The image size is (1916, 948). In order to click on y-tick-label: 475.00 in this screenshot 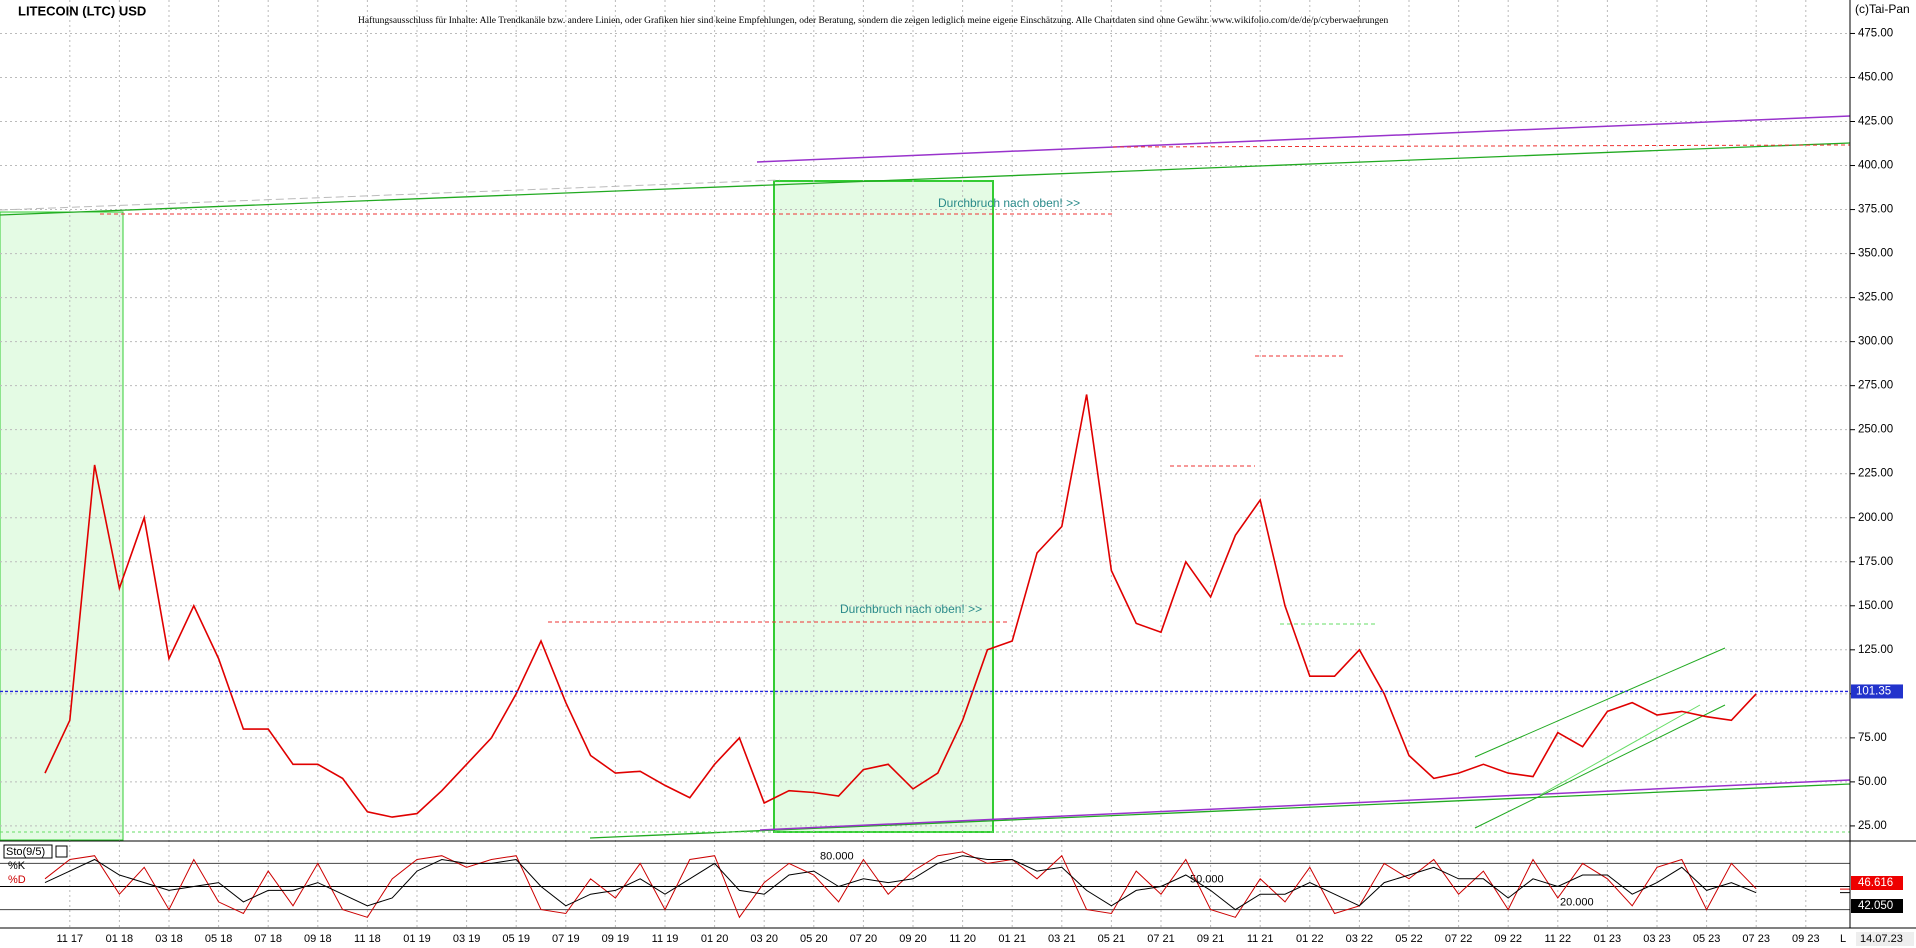, I will do `click(1875, 33)`.